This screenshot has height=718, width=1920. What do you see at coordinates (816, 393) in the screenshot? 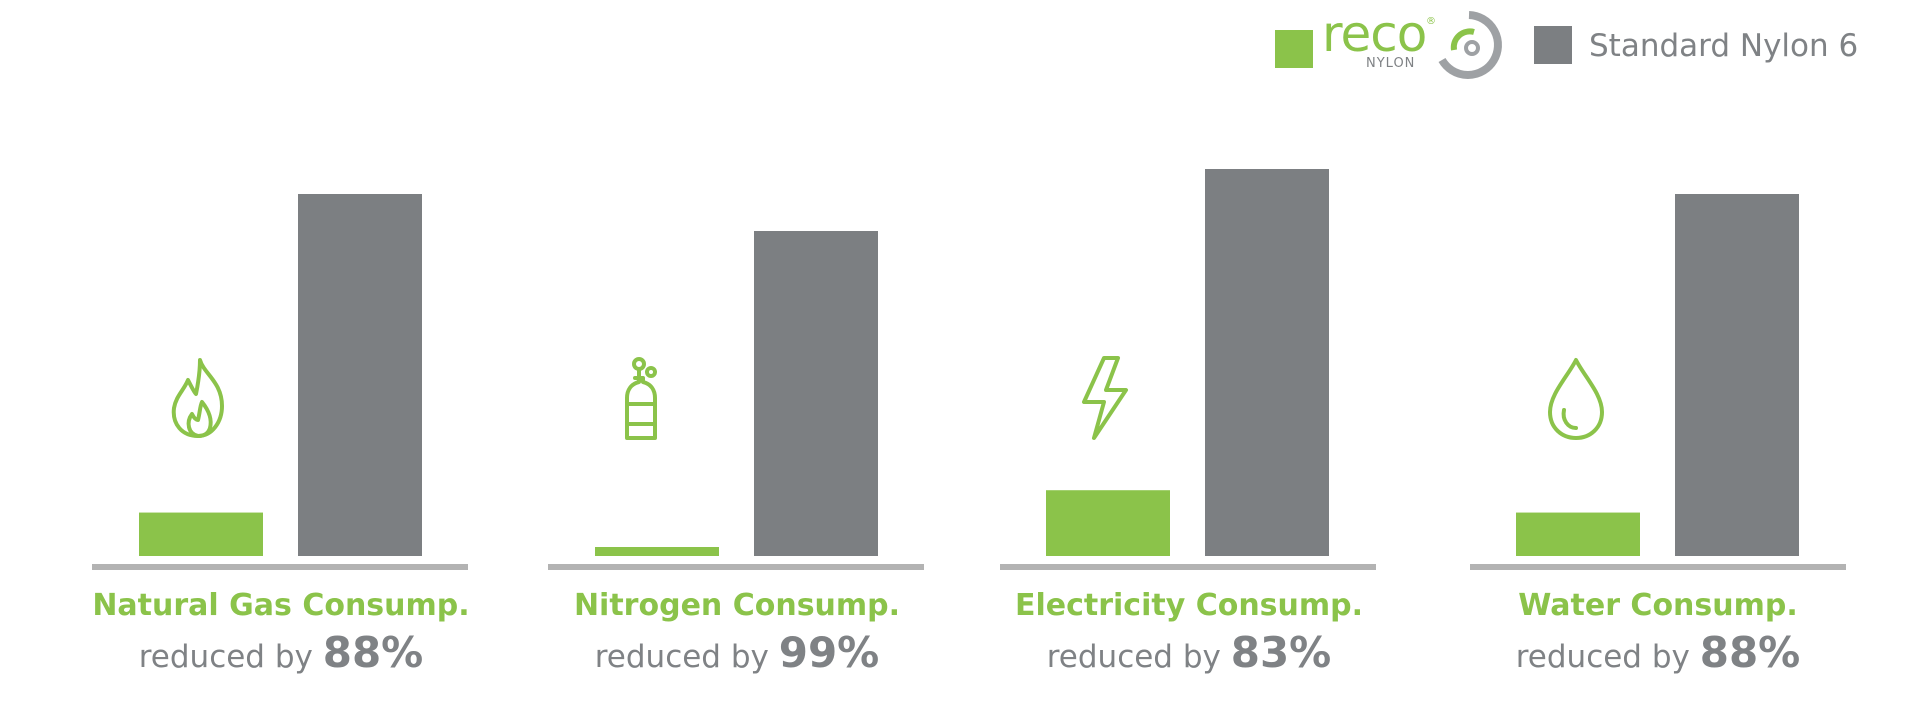
I see `bar-standard-nitrogen` at bounding box center [816, 393].